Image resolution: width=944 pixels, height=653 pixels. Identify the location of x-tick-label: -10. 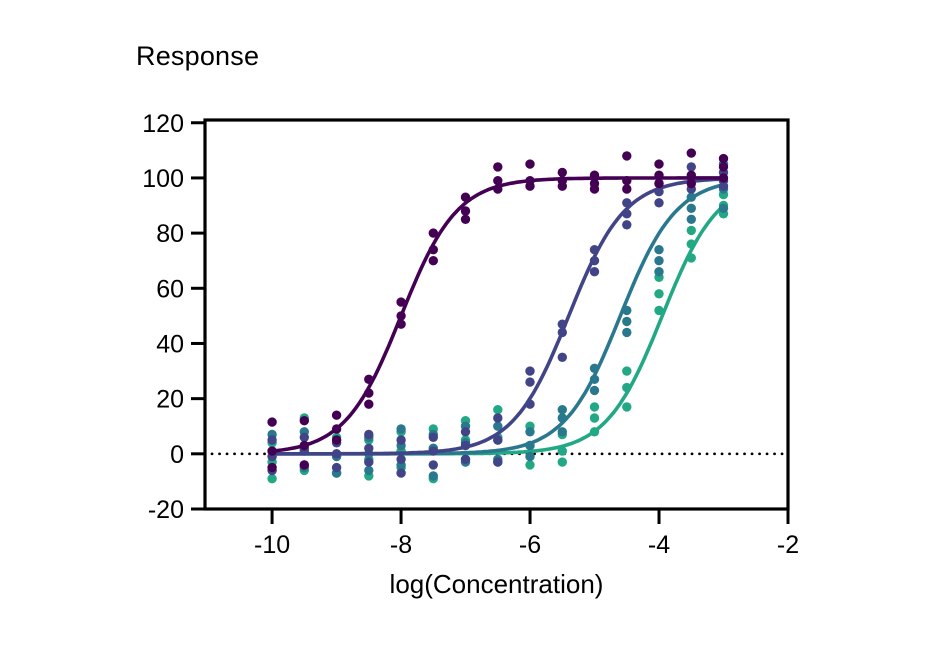
(272, 545).